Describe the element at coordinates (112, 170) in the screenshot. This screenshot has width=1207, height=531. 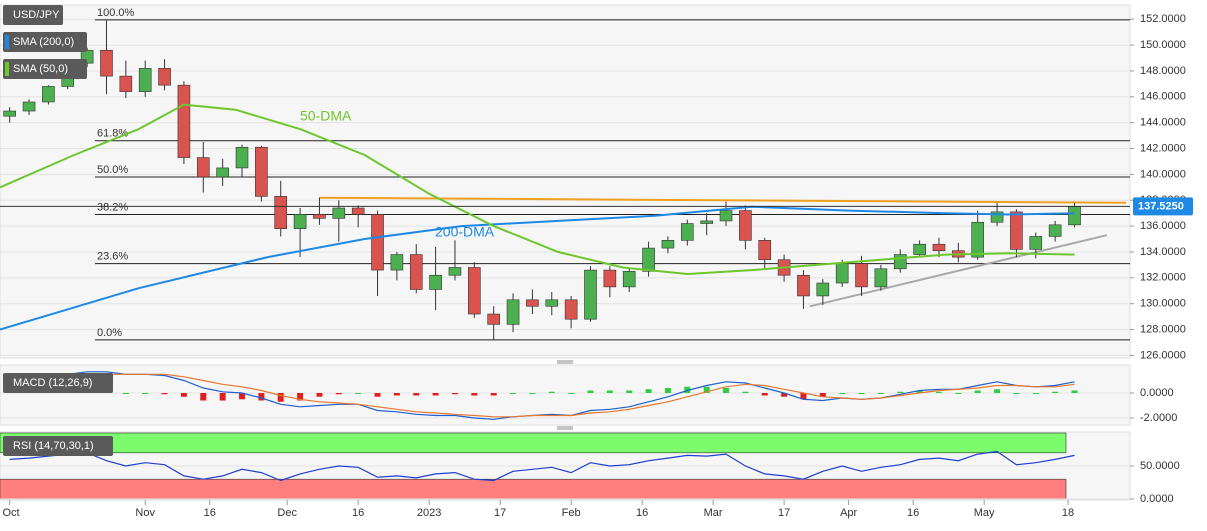
I see `fib-label: 50.0%` at that location.